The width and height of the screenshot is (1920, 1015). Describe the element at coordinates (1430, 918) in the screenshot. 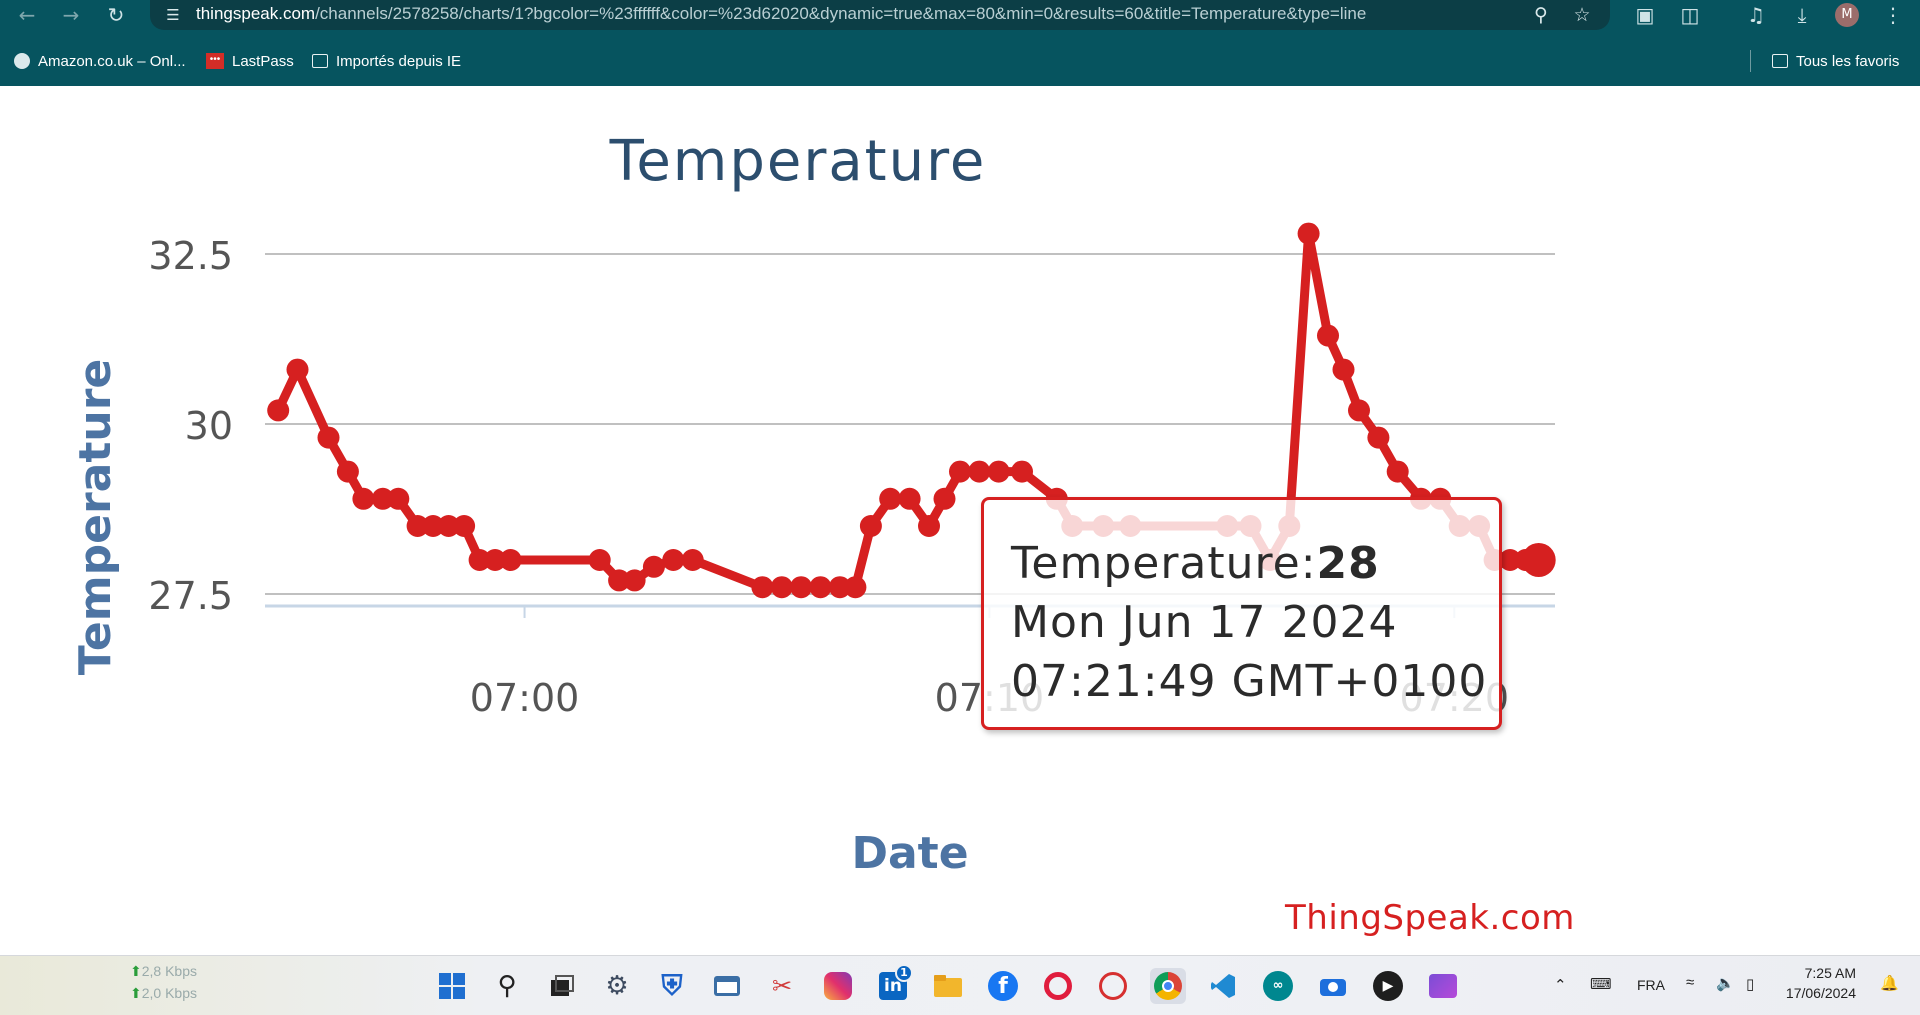

I see `thingspeak-credit-link: ThingSpeak.com` at that location.